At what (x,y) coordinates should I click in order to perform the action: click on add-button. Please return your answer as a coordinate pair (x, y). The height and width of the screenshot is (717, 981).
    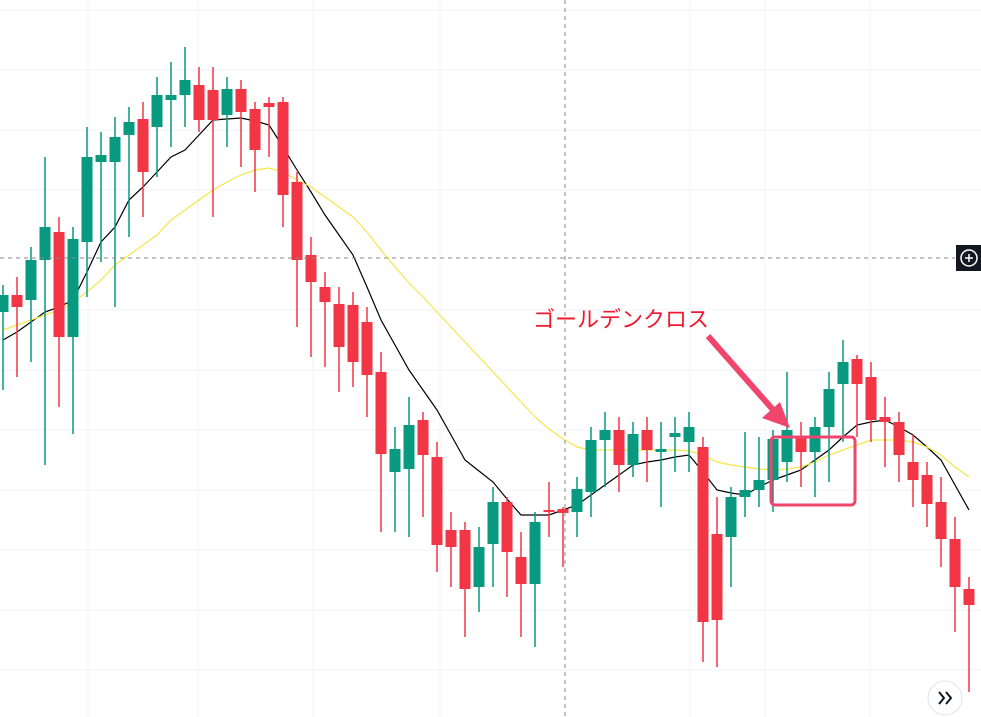
    Looking at the image, I should click on (968, 258).